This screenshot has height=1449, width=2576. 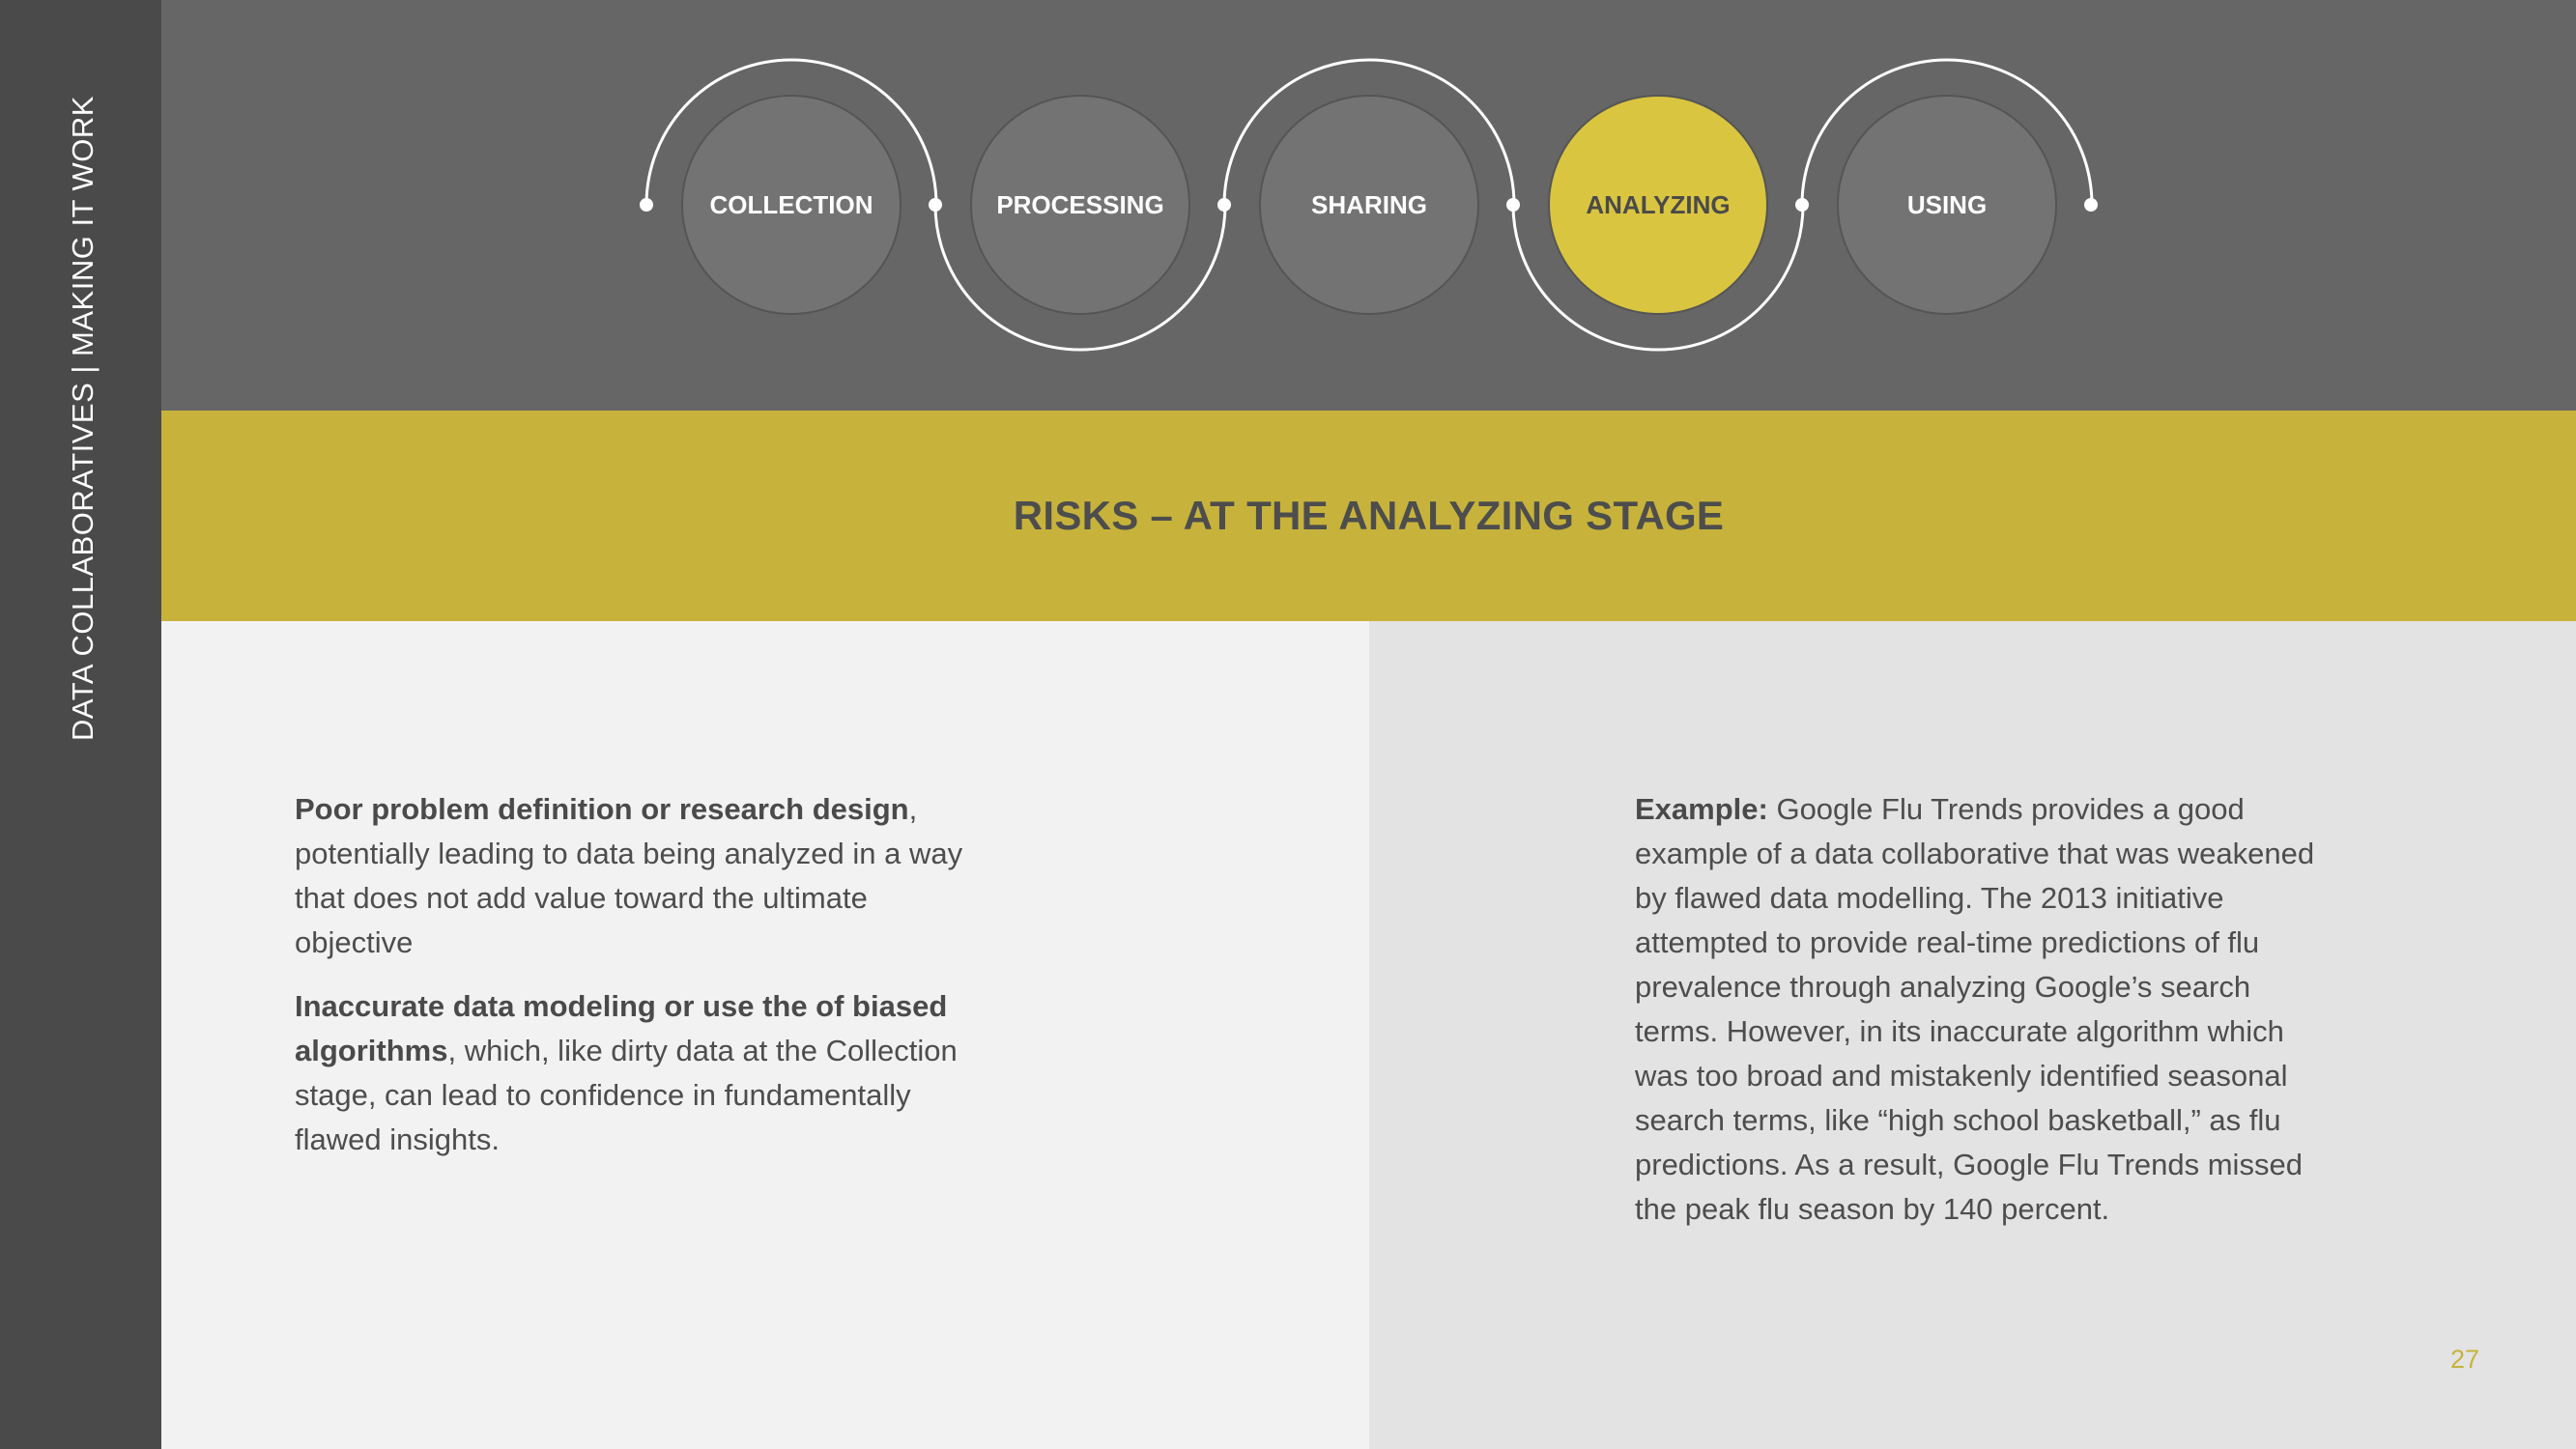 I want to click on stage-label-analyzing: ANALYZING, so click(x=1658, y=204).